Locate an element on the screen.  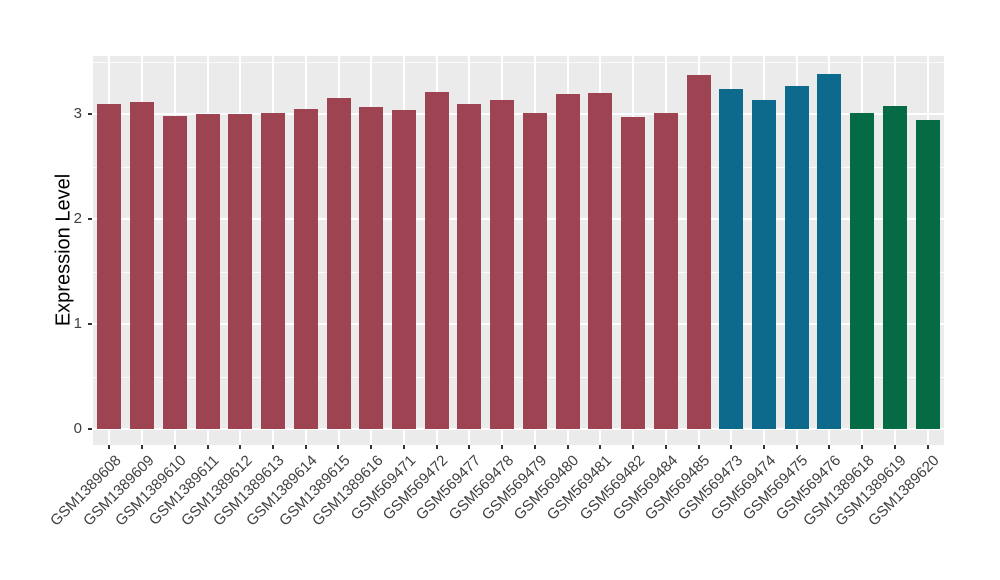
bar-GSM1389610 is located at coordinates (174, 272).